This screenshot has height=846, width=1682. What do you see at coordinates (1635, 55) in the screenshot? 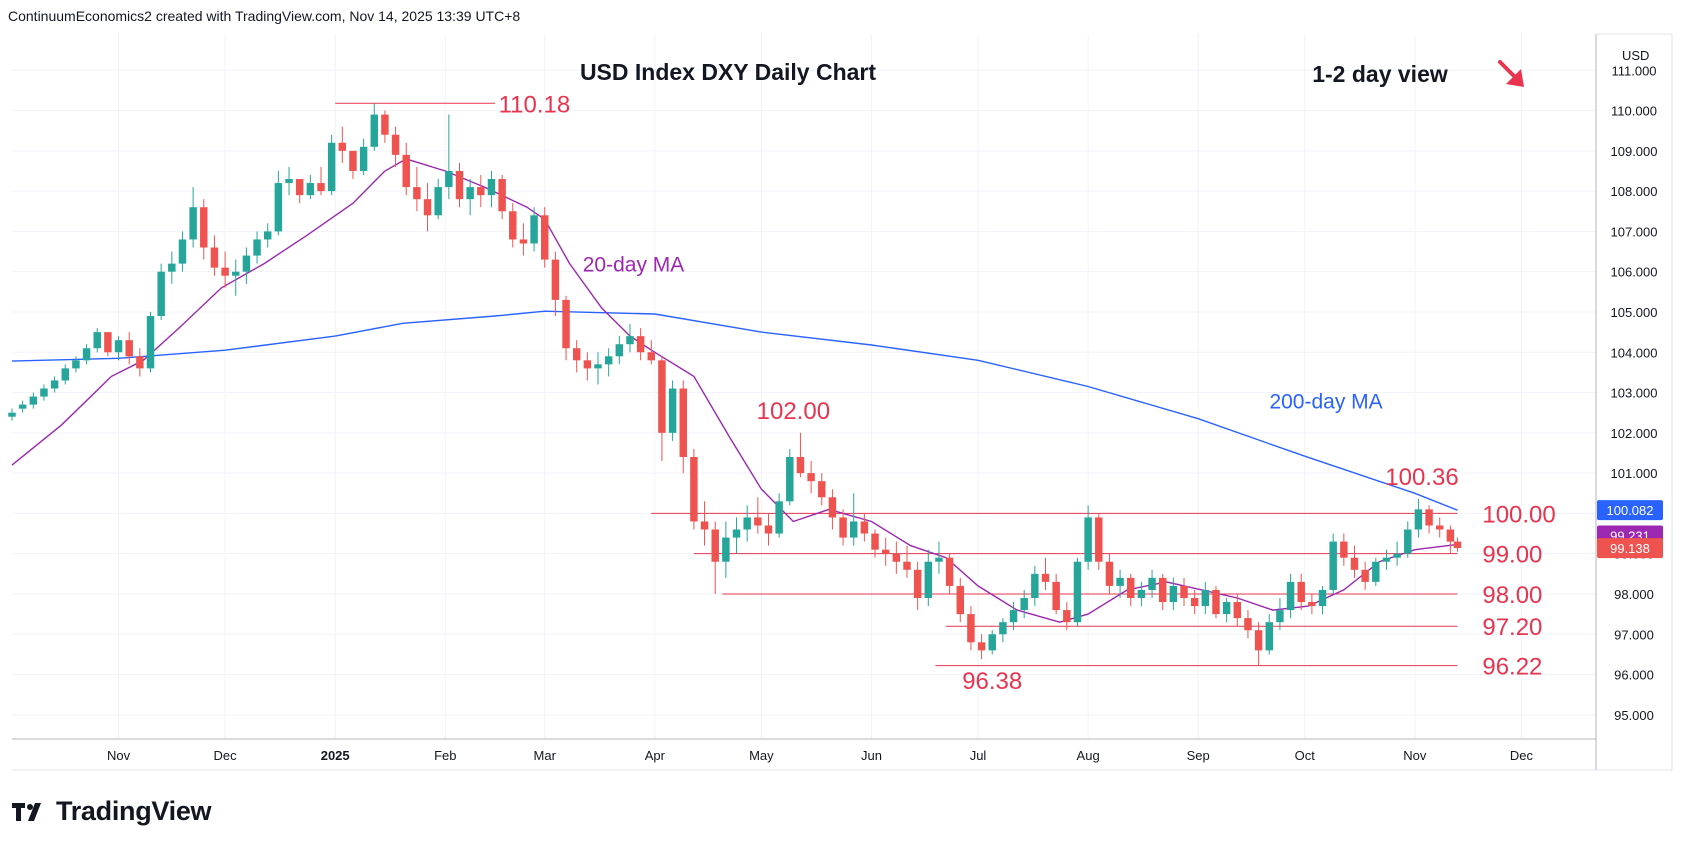
I see `currency-label: USD` at bounding box center [1635, 55].